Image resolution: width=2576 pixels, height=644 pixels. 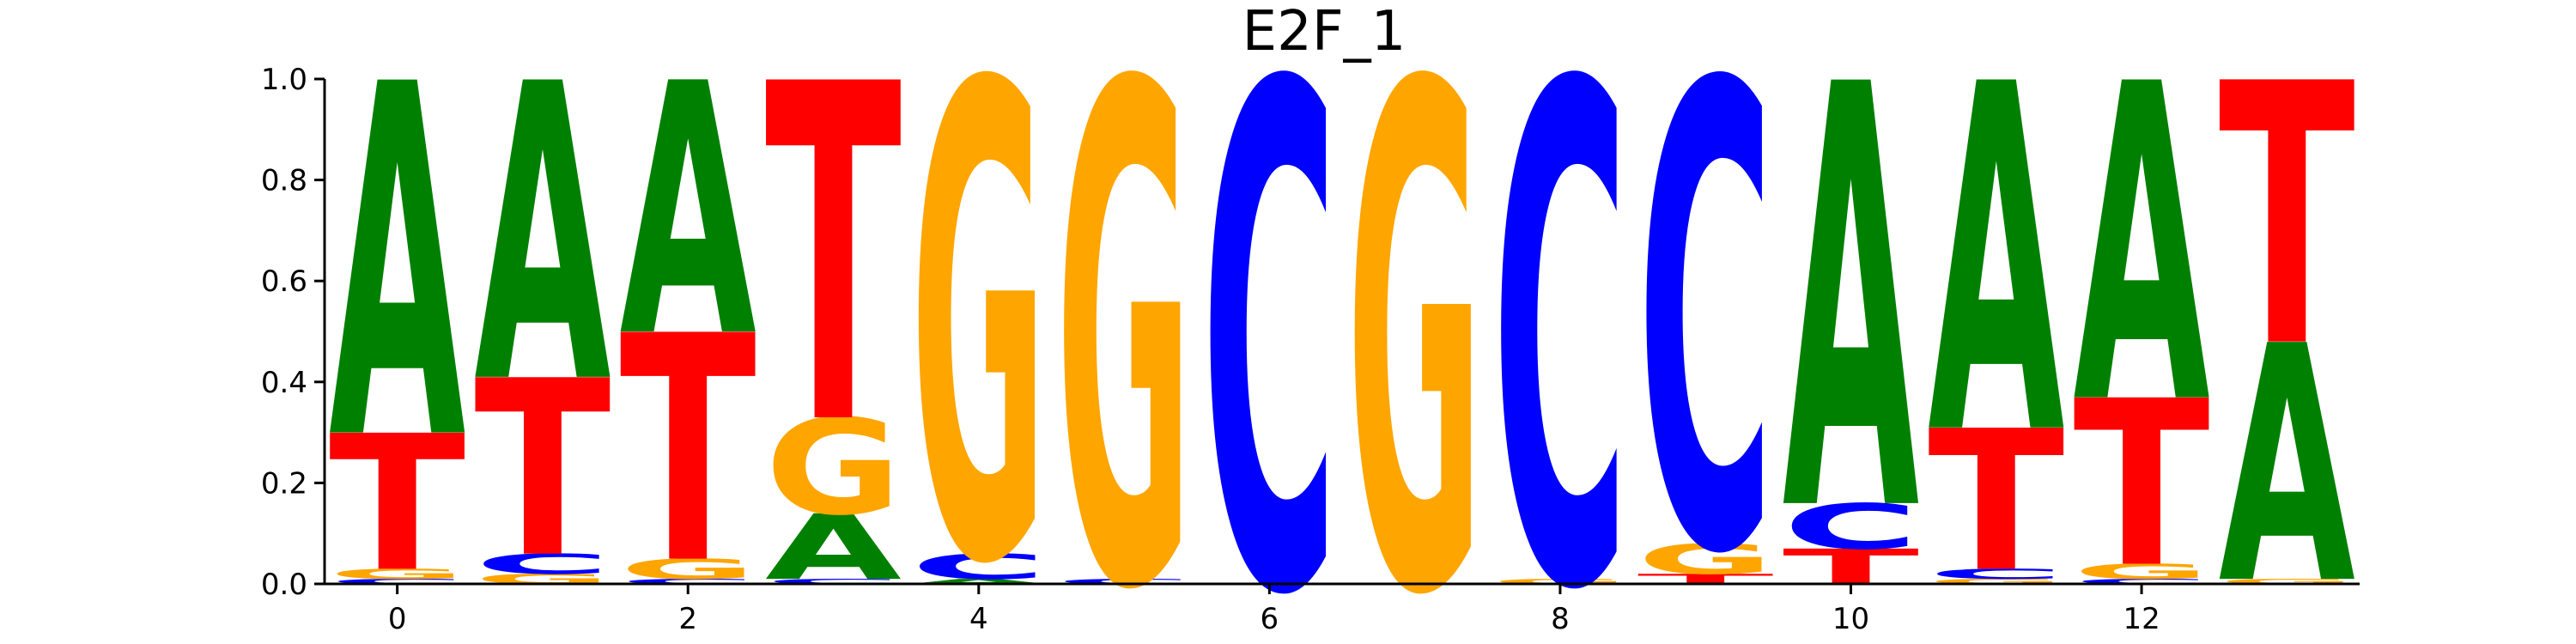 What do you see at coordinates (1561, 619) in the screenshot?
I see `x-tick-label: 8` at bounding box center [1561, 619].